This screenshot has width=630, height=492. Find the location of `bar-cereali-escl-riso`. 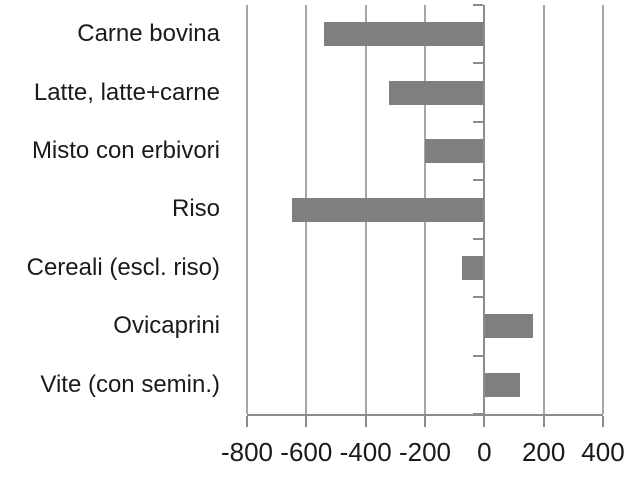

bar-cereali-escl-riso is located at coordinates (473, 267).